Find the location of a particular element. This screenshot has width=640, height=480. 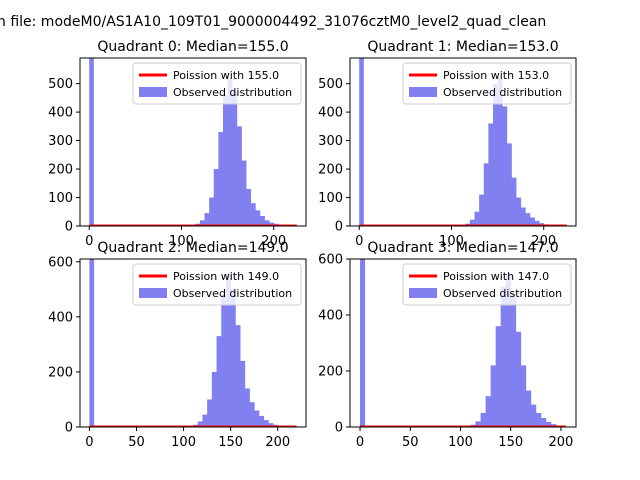

x-tick-label: 150 is located at coordinates (230, 442).